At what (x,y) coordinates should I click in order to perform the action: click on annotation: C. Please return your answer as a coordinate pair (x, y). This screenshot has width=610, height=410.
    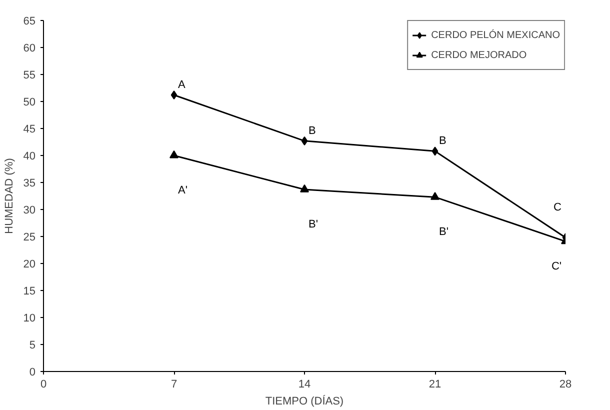
    Looking at the image, I should click on (558, 208).